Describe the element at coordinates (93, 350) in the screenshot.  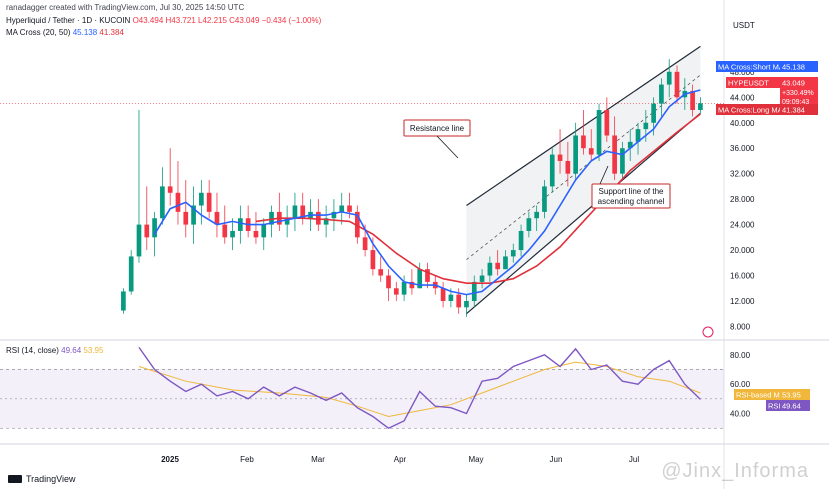
I see `rsi-ma-value: 53.95` at that location.